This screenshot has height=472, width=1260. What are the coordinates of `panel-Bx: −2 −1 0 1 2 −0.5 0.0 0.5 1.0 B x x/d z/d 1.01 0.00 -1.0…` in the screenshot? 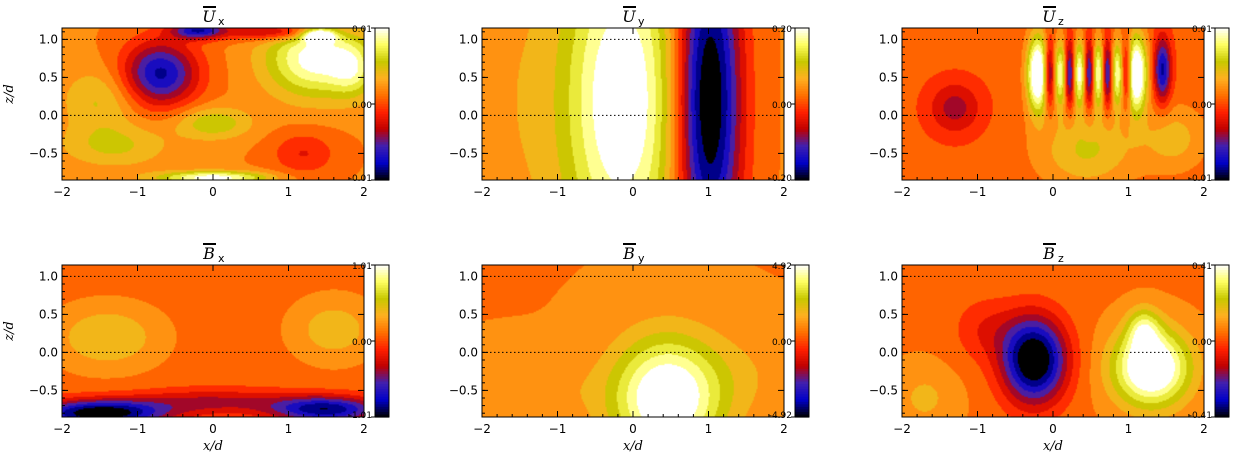 It's located at (196, 348).